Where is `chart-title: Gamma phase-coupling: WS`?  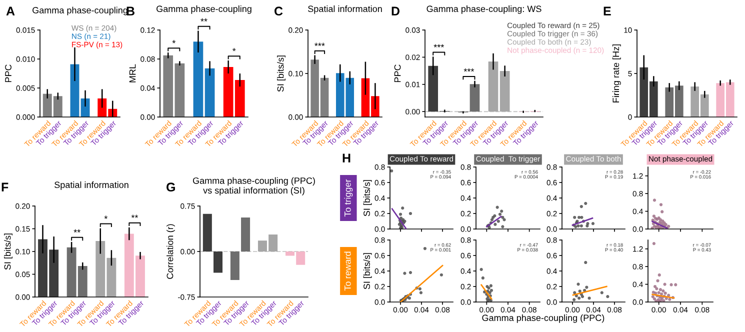
chart-title: Gamma phase-coupling: WS is located at coordinates (484, 9).